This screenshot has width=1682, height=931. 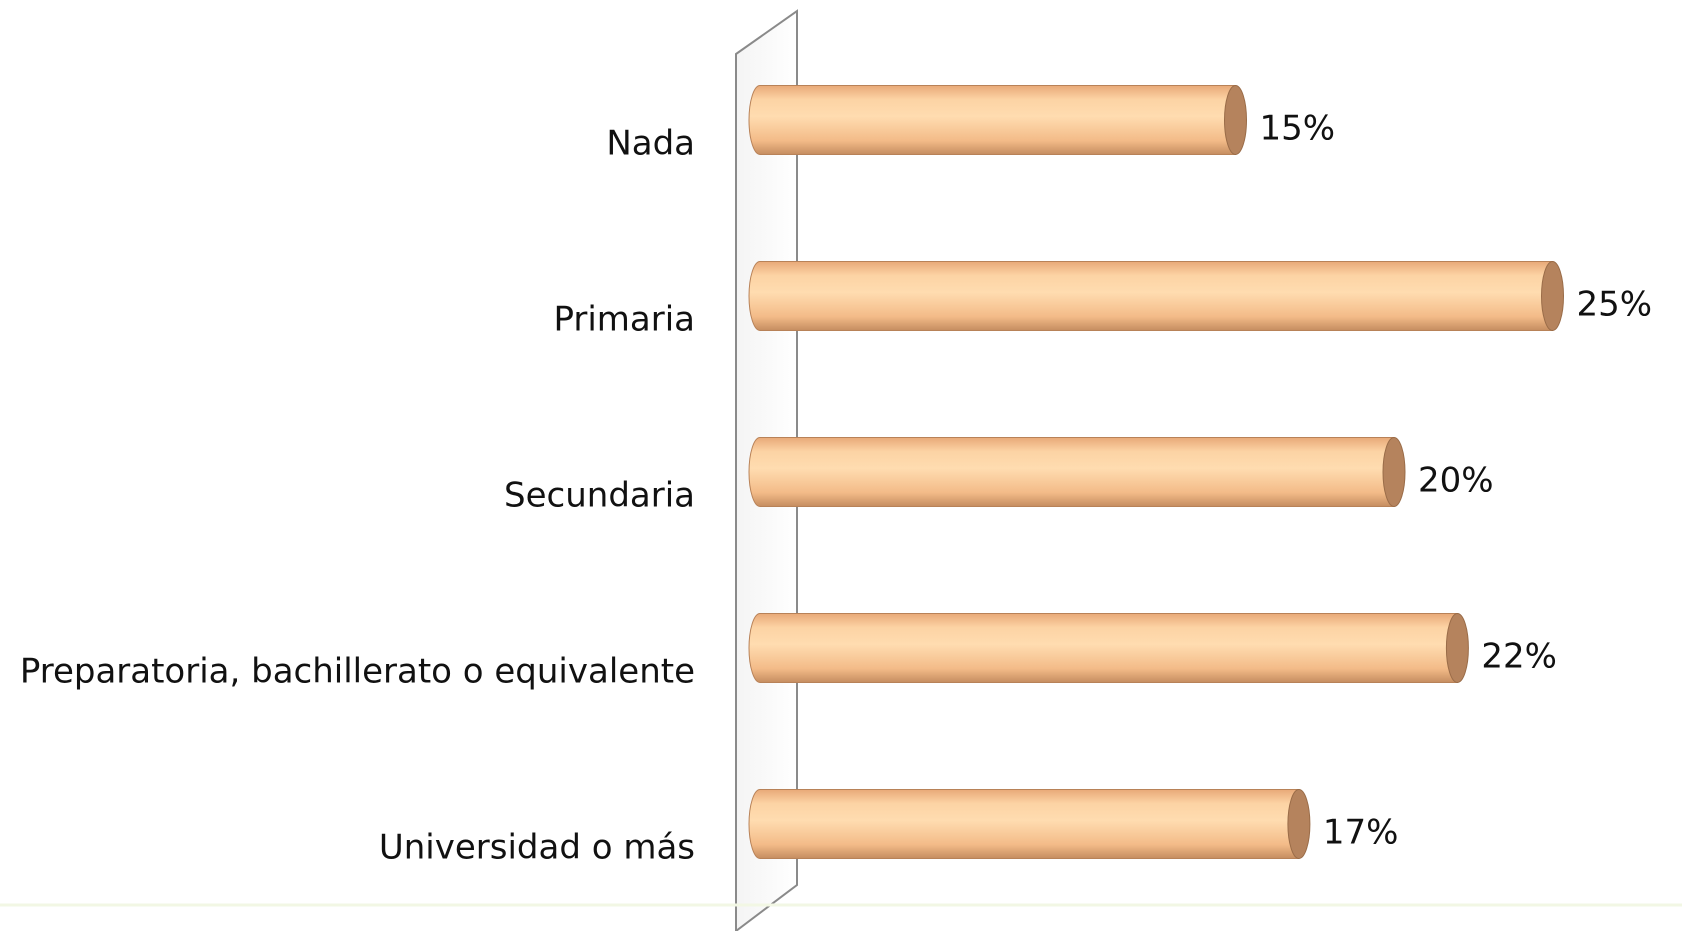 I want to click on value-label: 15%, so click(x=1298, y=129).